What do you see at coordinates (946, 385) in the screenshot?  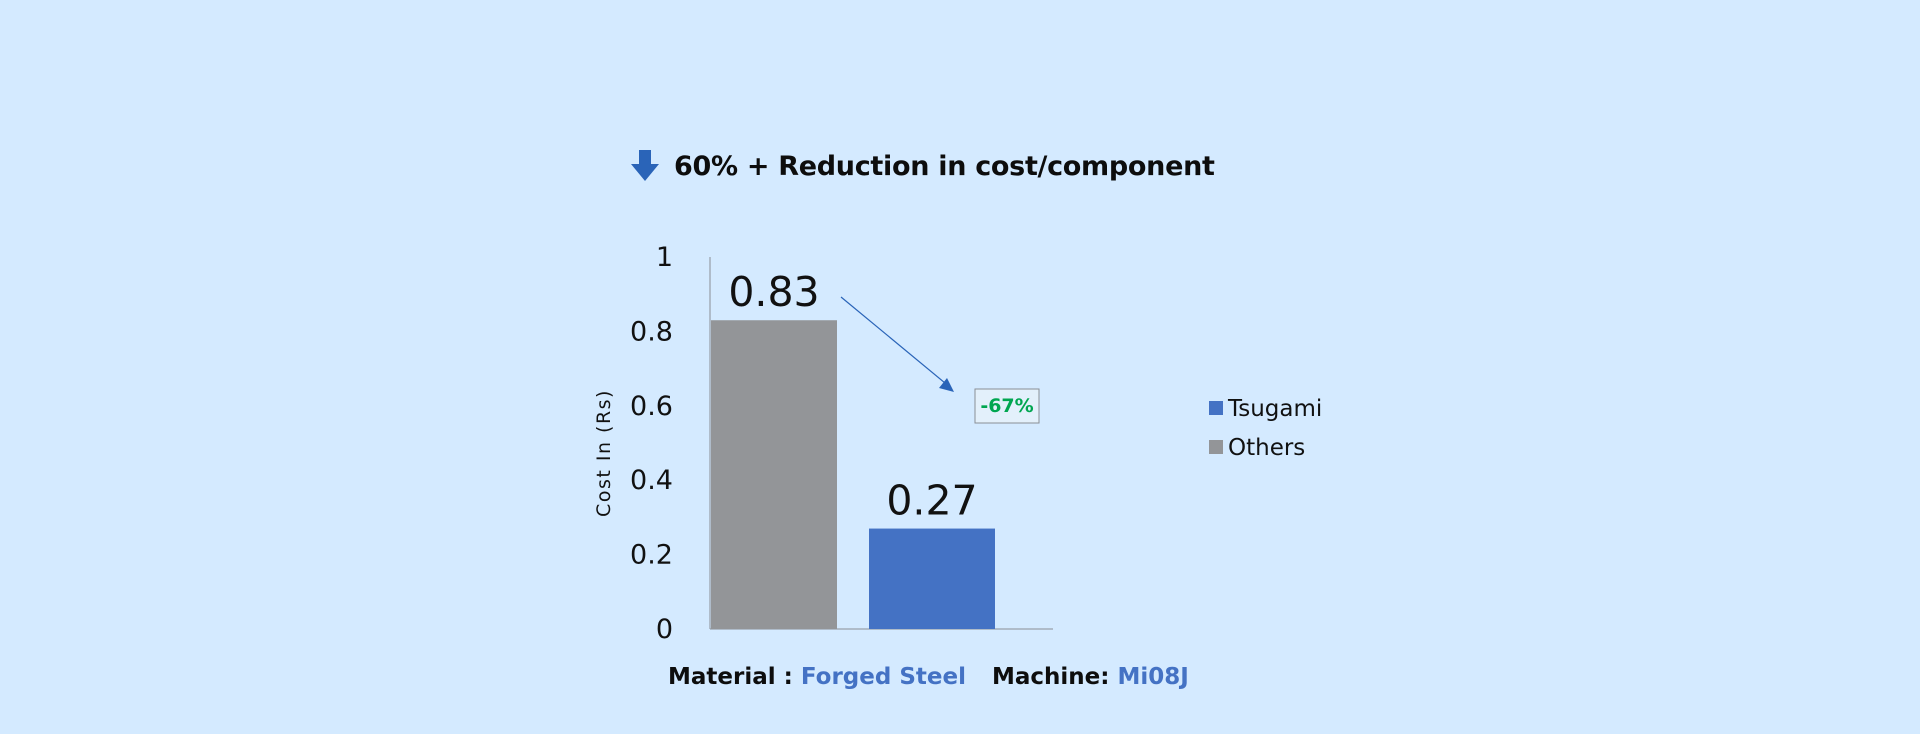 I see `annotation-arrowhead-icon` at bounding box center [946, 385].